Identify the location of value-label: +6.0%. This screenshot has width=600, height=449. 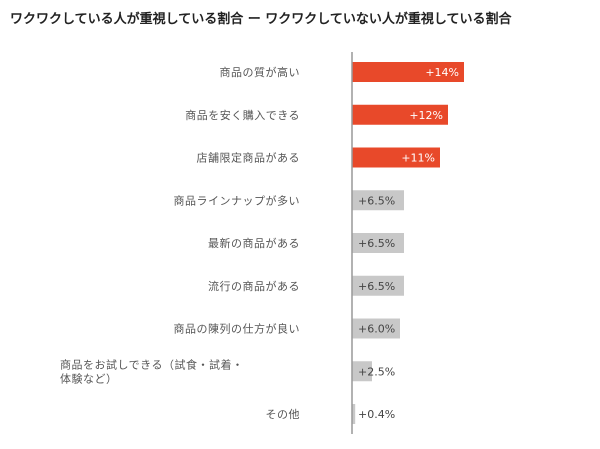
(376, 329).